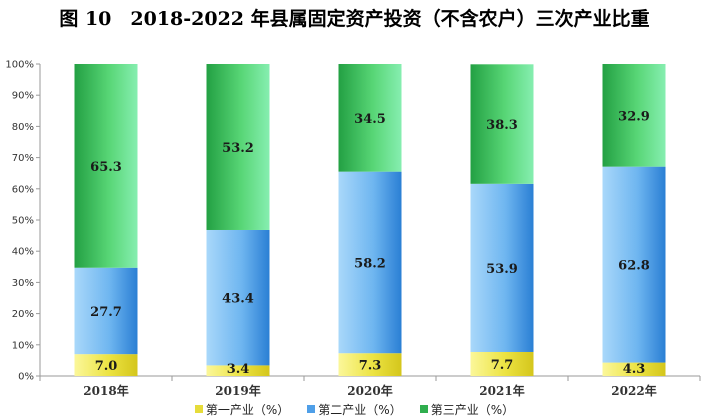  Describe the element at coordinates (19, 65) in the screenshot. I see `y-tick-label: 100%` at that location.